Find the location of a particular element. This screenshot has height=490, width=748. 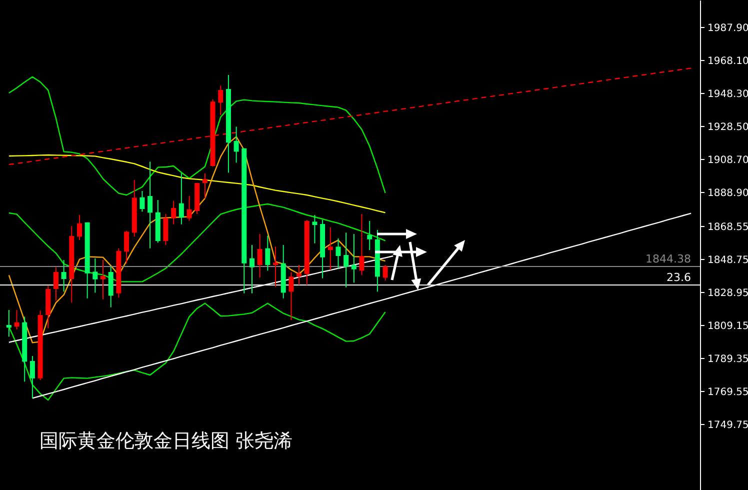

y-tick-label: 1948.30 is located at coordinates (728, 94).